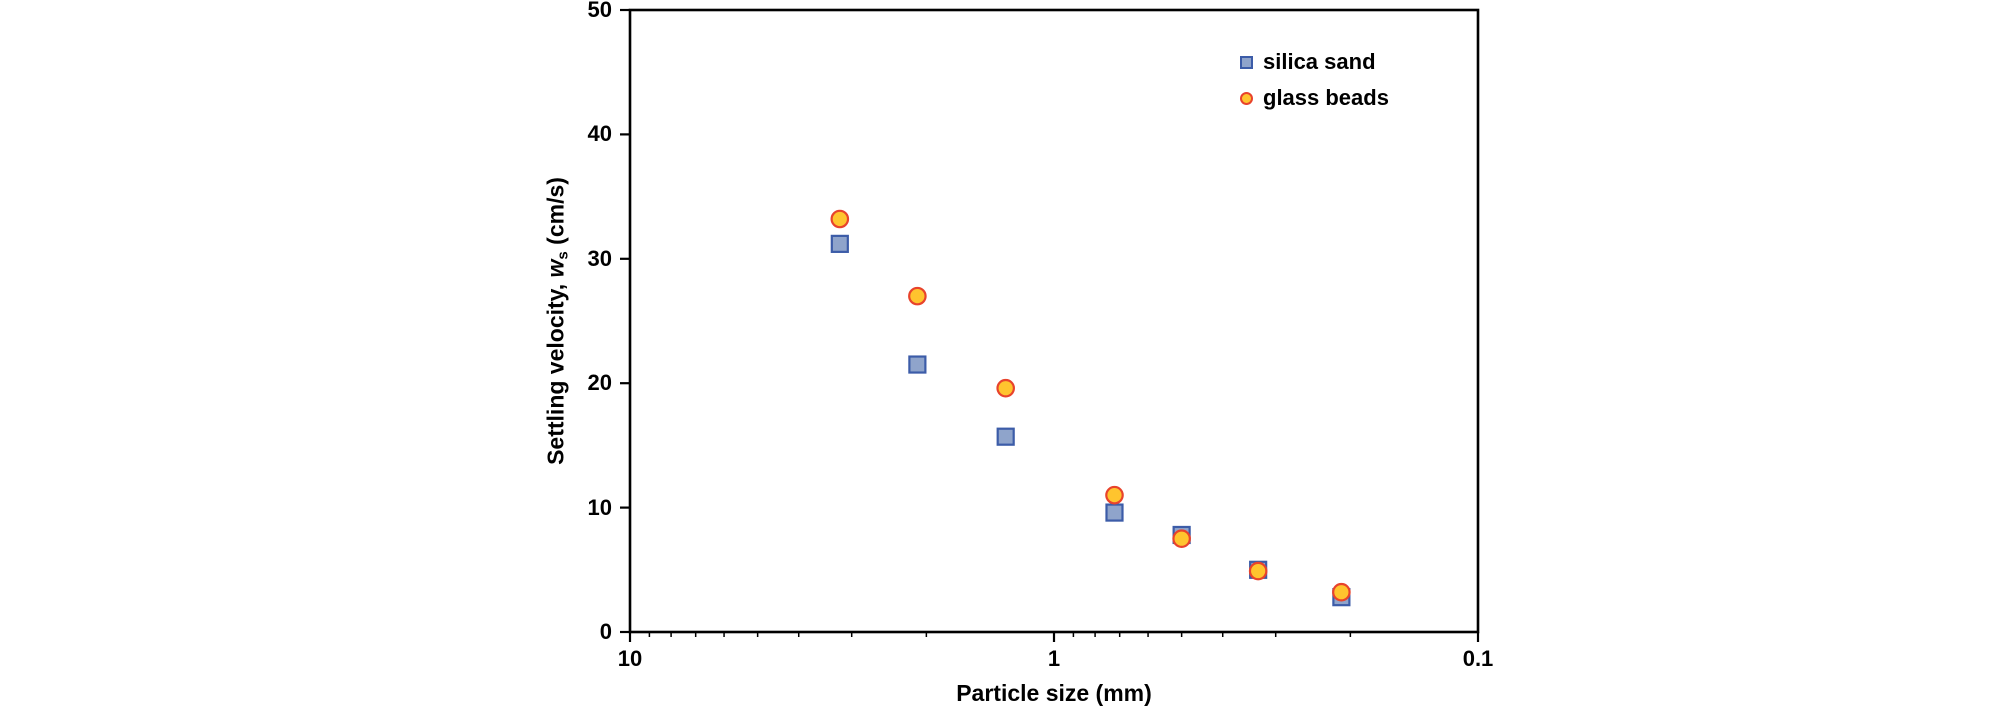 The width and height of the screenshot is (2008, 709). What do you see at coordinates (555, 371) in the screenshot?
I see `y-axis-title-text: Settling velocity,` at bounding box center [555, 371].